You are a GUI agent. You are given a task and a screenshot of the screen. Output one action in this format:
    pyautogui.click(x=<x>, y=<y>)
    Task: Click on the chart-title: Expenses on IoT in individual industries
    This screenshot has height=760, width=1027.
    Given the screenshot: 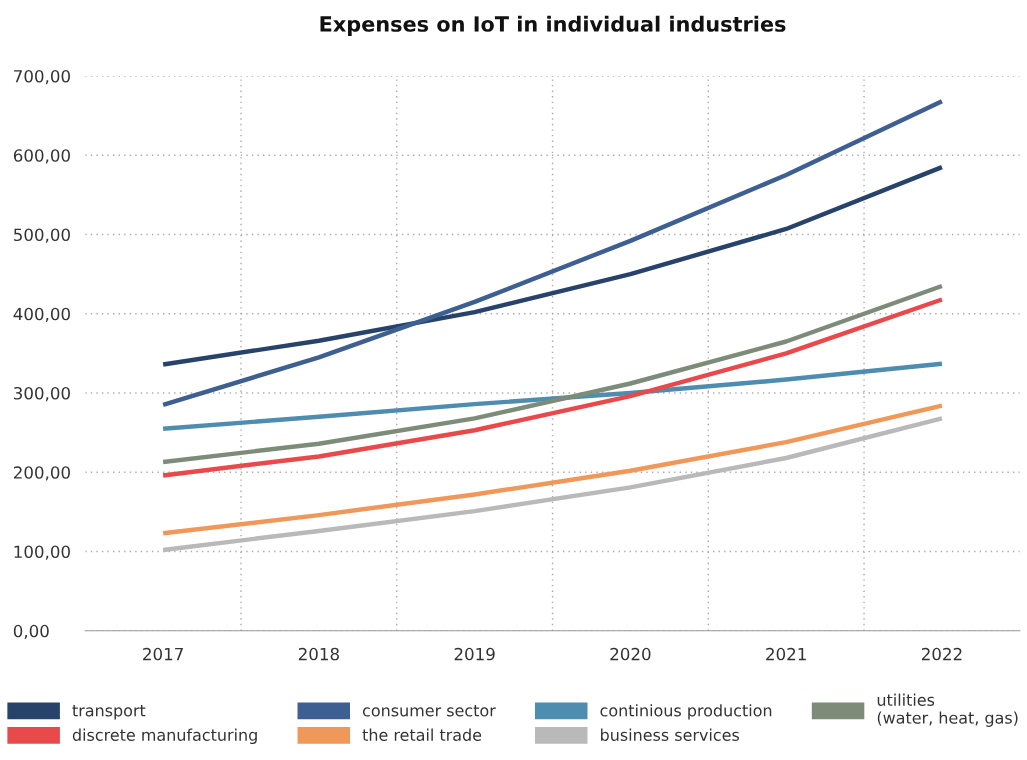 What is the action you would take?
    pyautogui.click(x=553, y=25)
    